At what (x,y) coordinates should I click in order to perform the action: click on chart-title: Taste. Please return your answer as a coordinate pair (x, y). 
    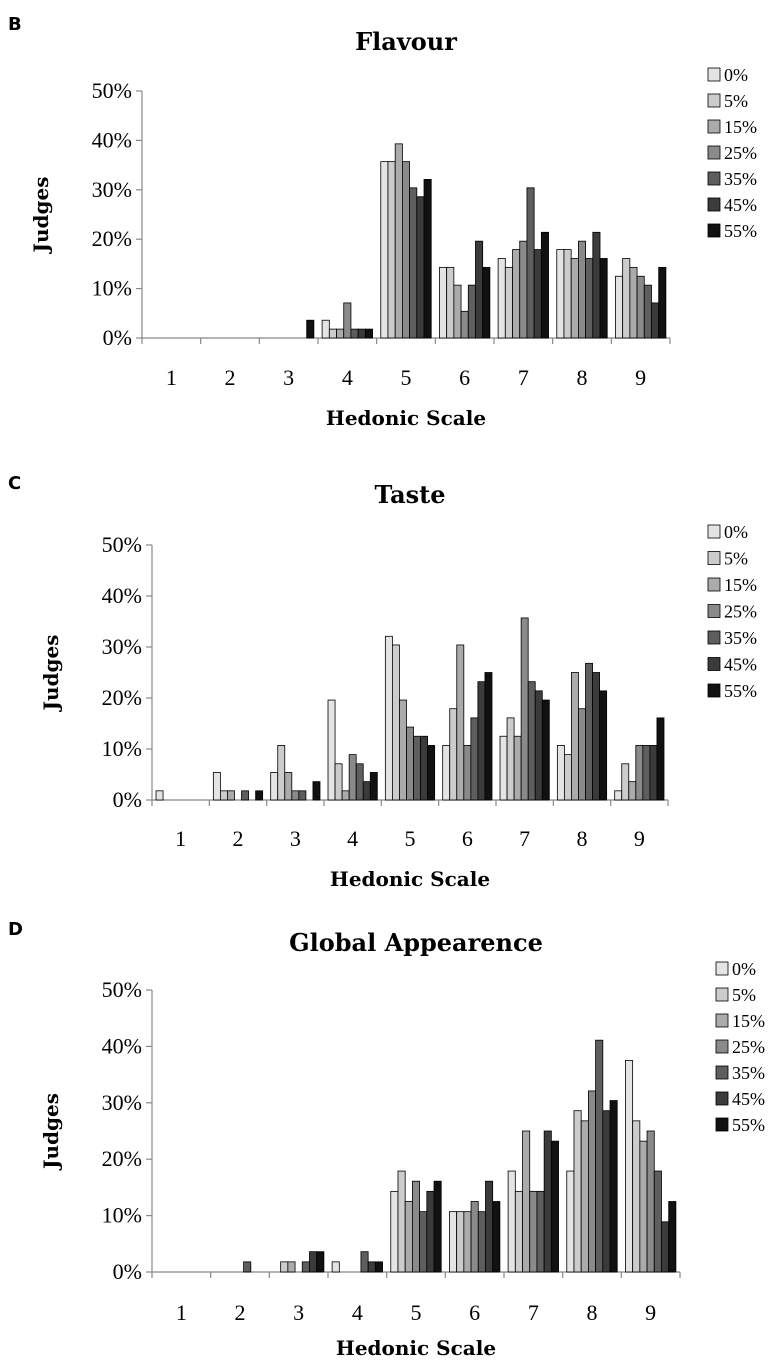
    Looking at the image, I should click on (410, 494).